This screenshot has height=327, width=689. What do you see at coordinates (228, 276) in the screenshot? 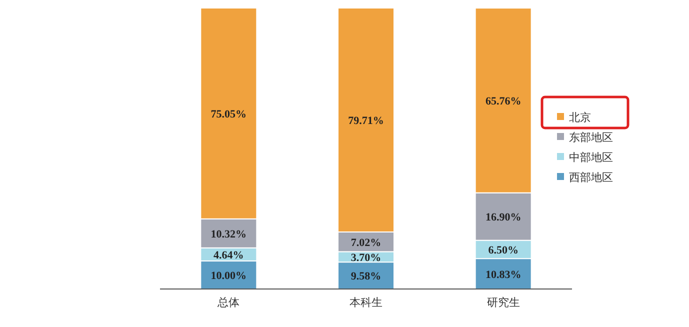
I see `data-label: 10.00%` at bounding box center [228, 276].